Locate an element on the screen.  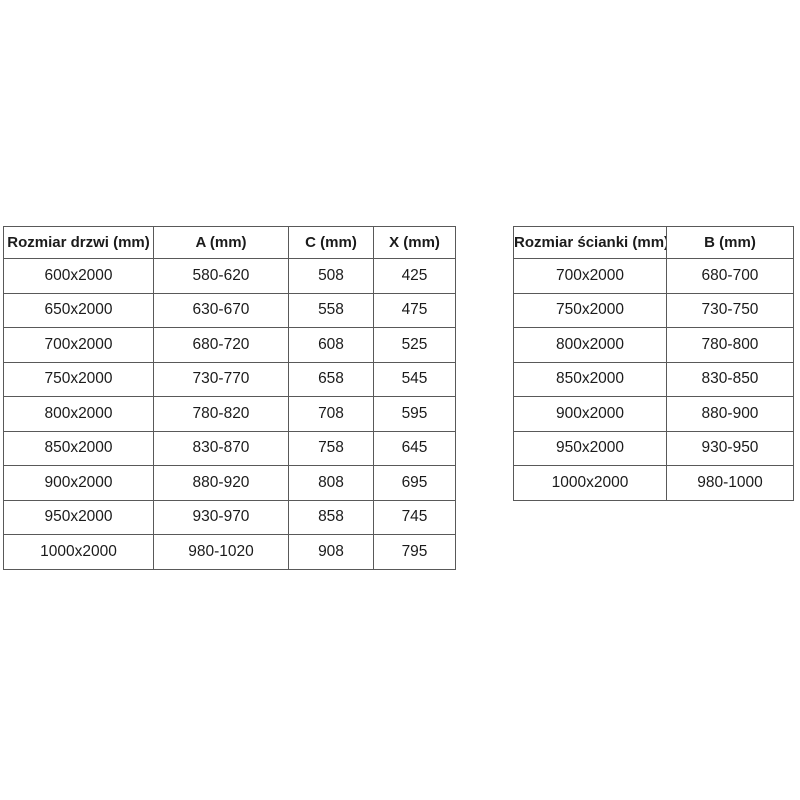
table-cell: 680-700 is located at coordinates (730, 276).